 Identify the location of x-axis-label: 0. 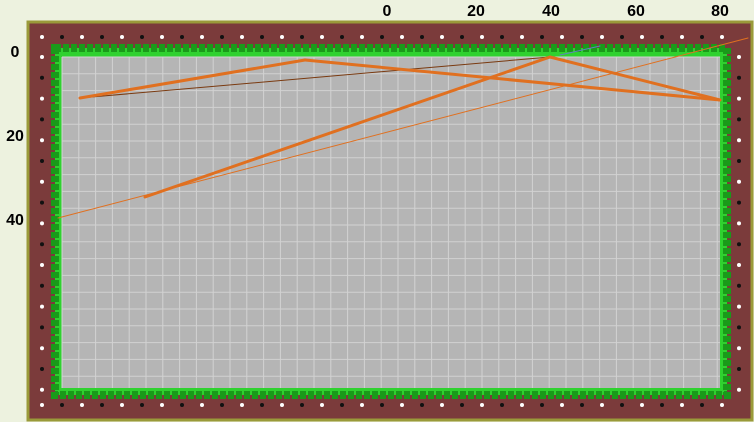
(387, 11).